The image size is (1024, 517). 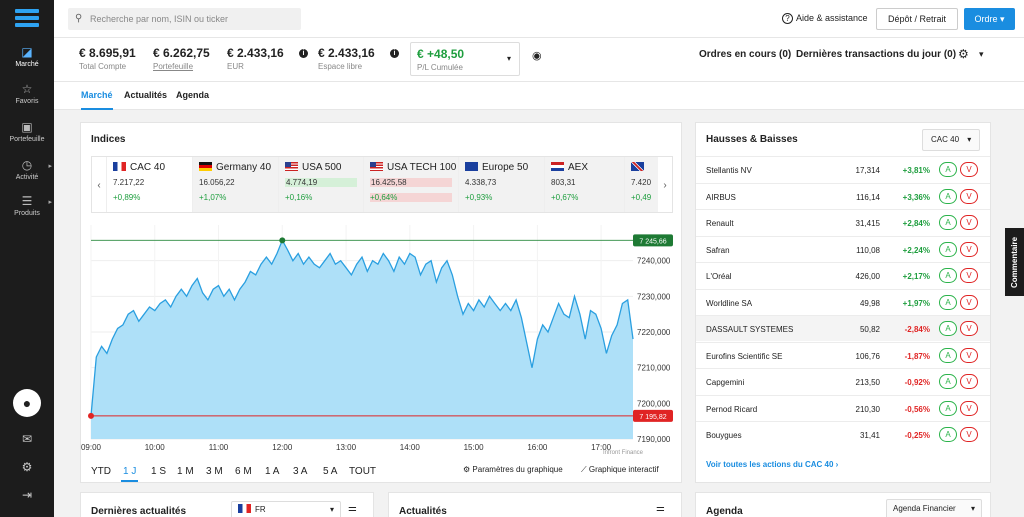 I want to click on agenda-card: Agenda Agenda Financier ▾, so click(x=843, y=504).